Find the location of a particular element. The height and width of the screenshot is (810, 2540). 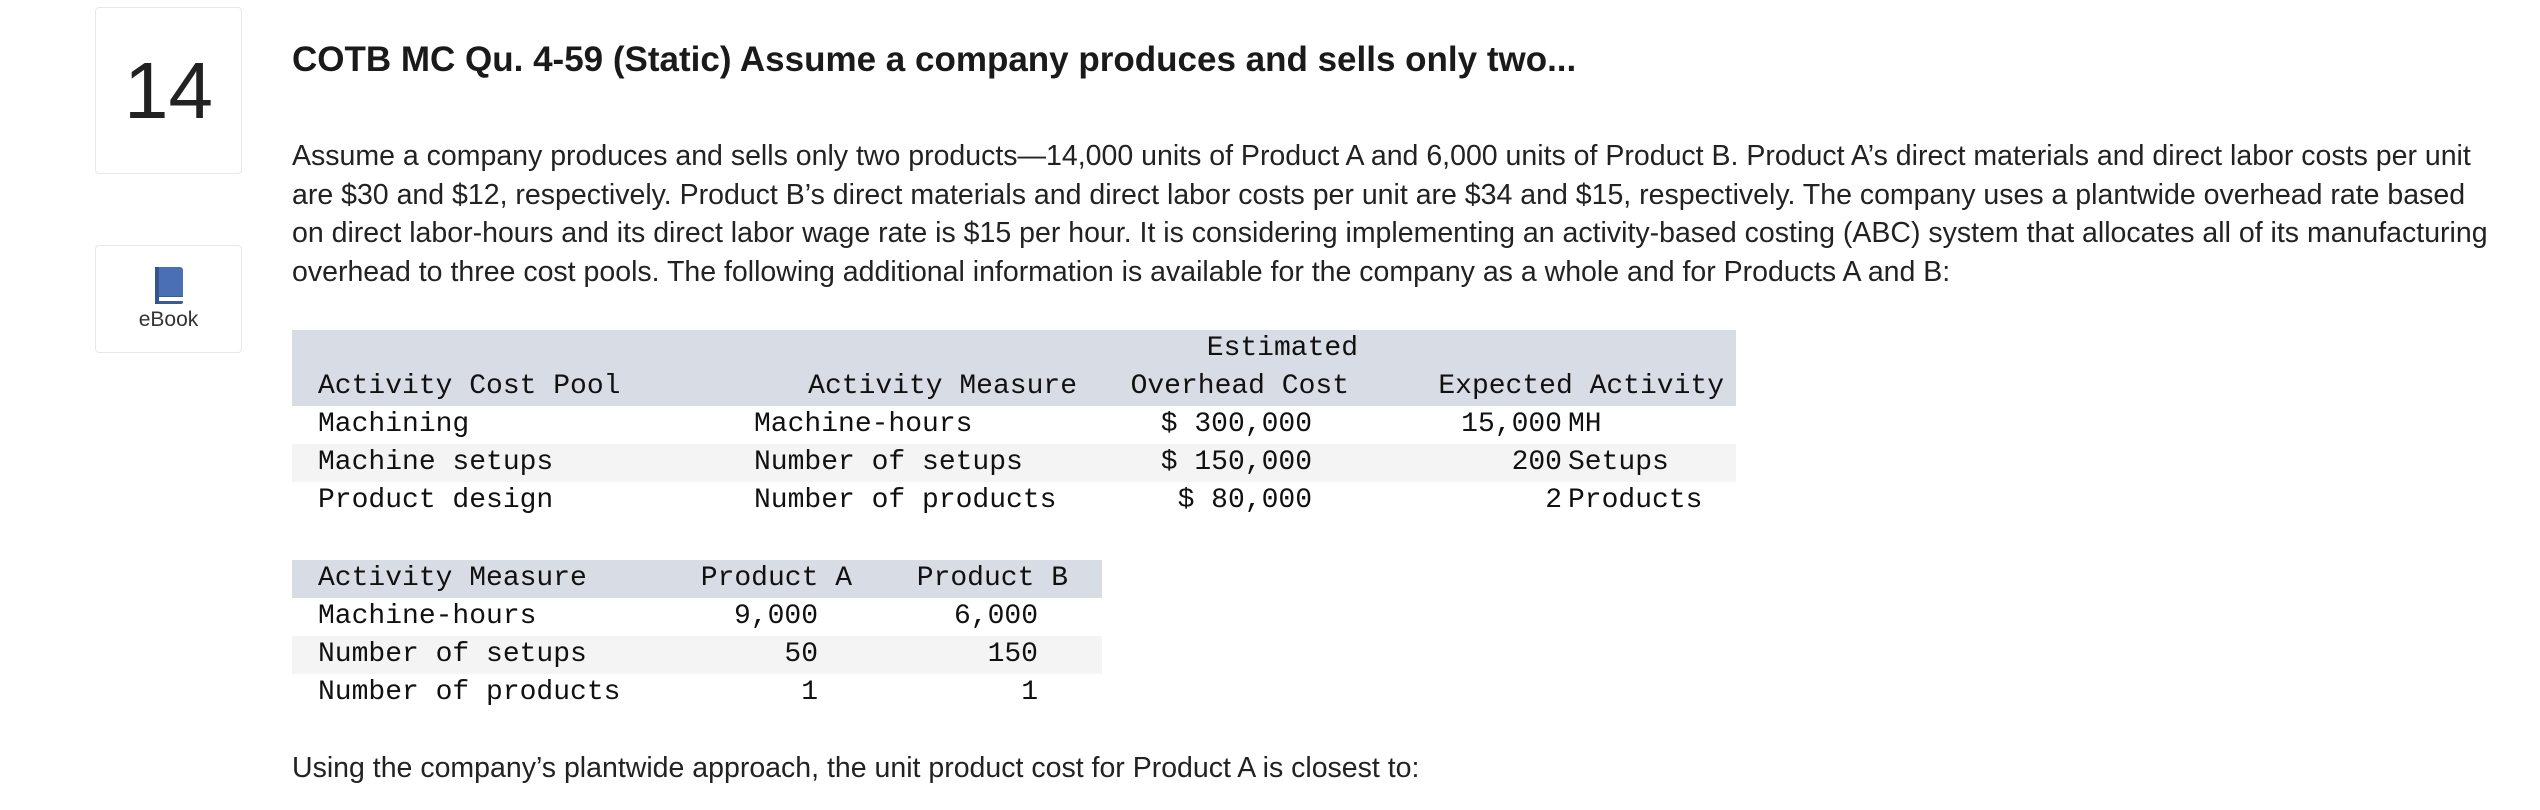

cell-product-b: 1 is located at coordinates (1029, 692).